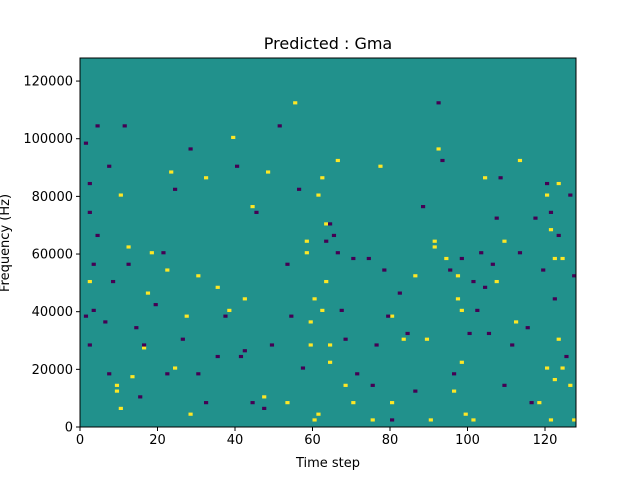 The height and width of the screenshot is (480, 640). I want to click on x-tick-label: 20, so click(157, 440).